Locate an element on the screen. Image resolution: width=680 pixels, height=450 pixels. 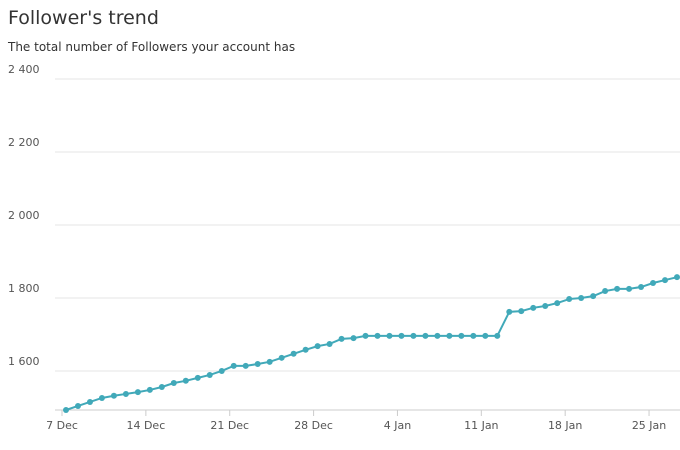
x-tick-label: 25 Jan is located at coordinates (649, 425).